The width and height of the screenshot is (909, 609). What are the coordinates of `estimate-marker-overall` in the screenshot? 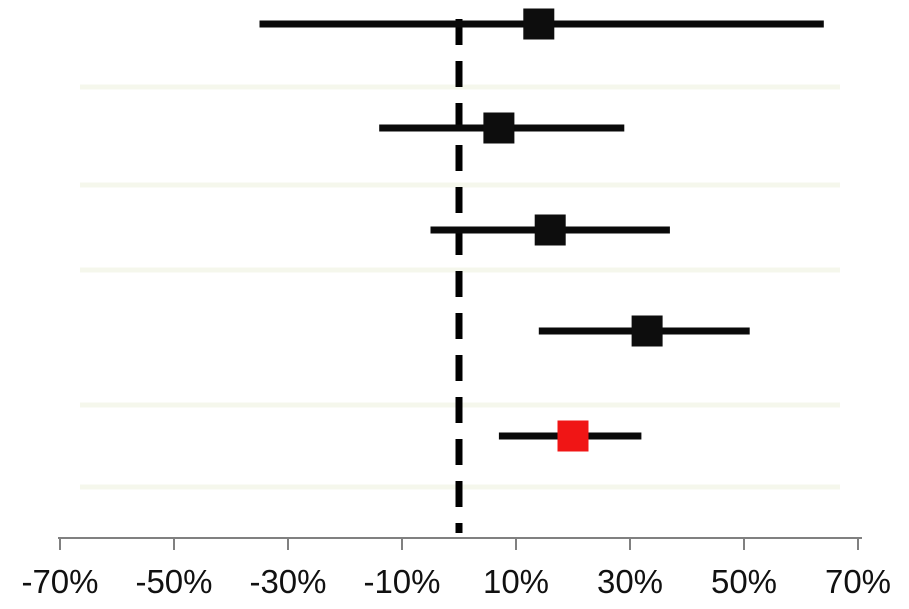 It's located at (573, 436).